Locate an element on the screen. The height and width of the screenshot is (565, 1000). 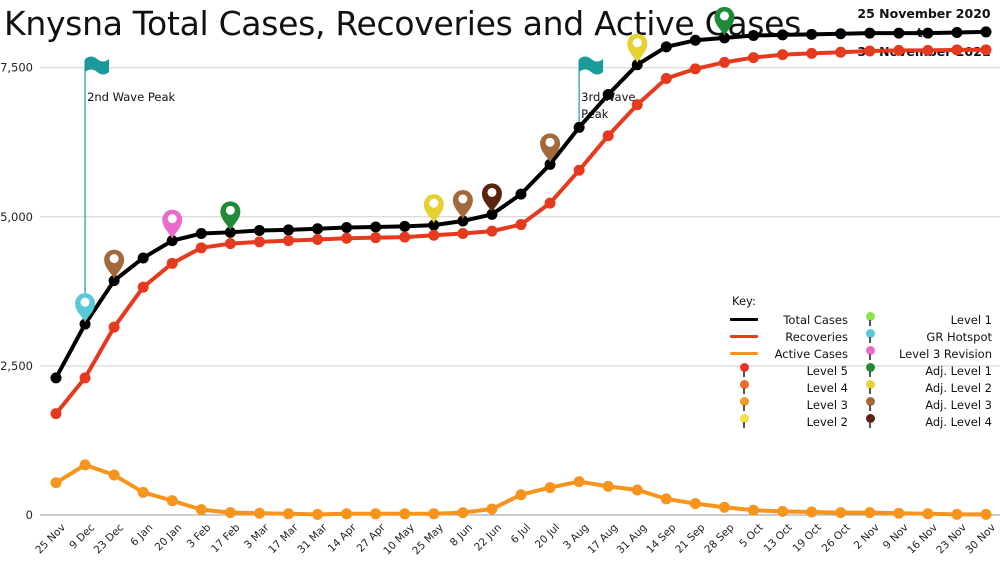
x-tick-label: 13 Oct is located at coordinates (778, 538).